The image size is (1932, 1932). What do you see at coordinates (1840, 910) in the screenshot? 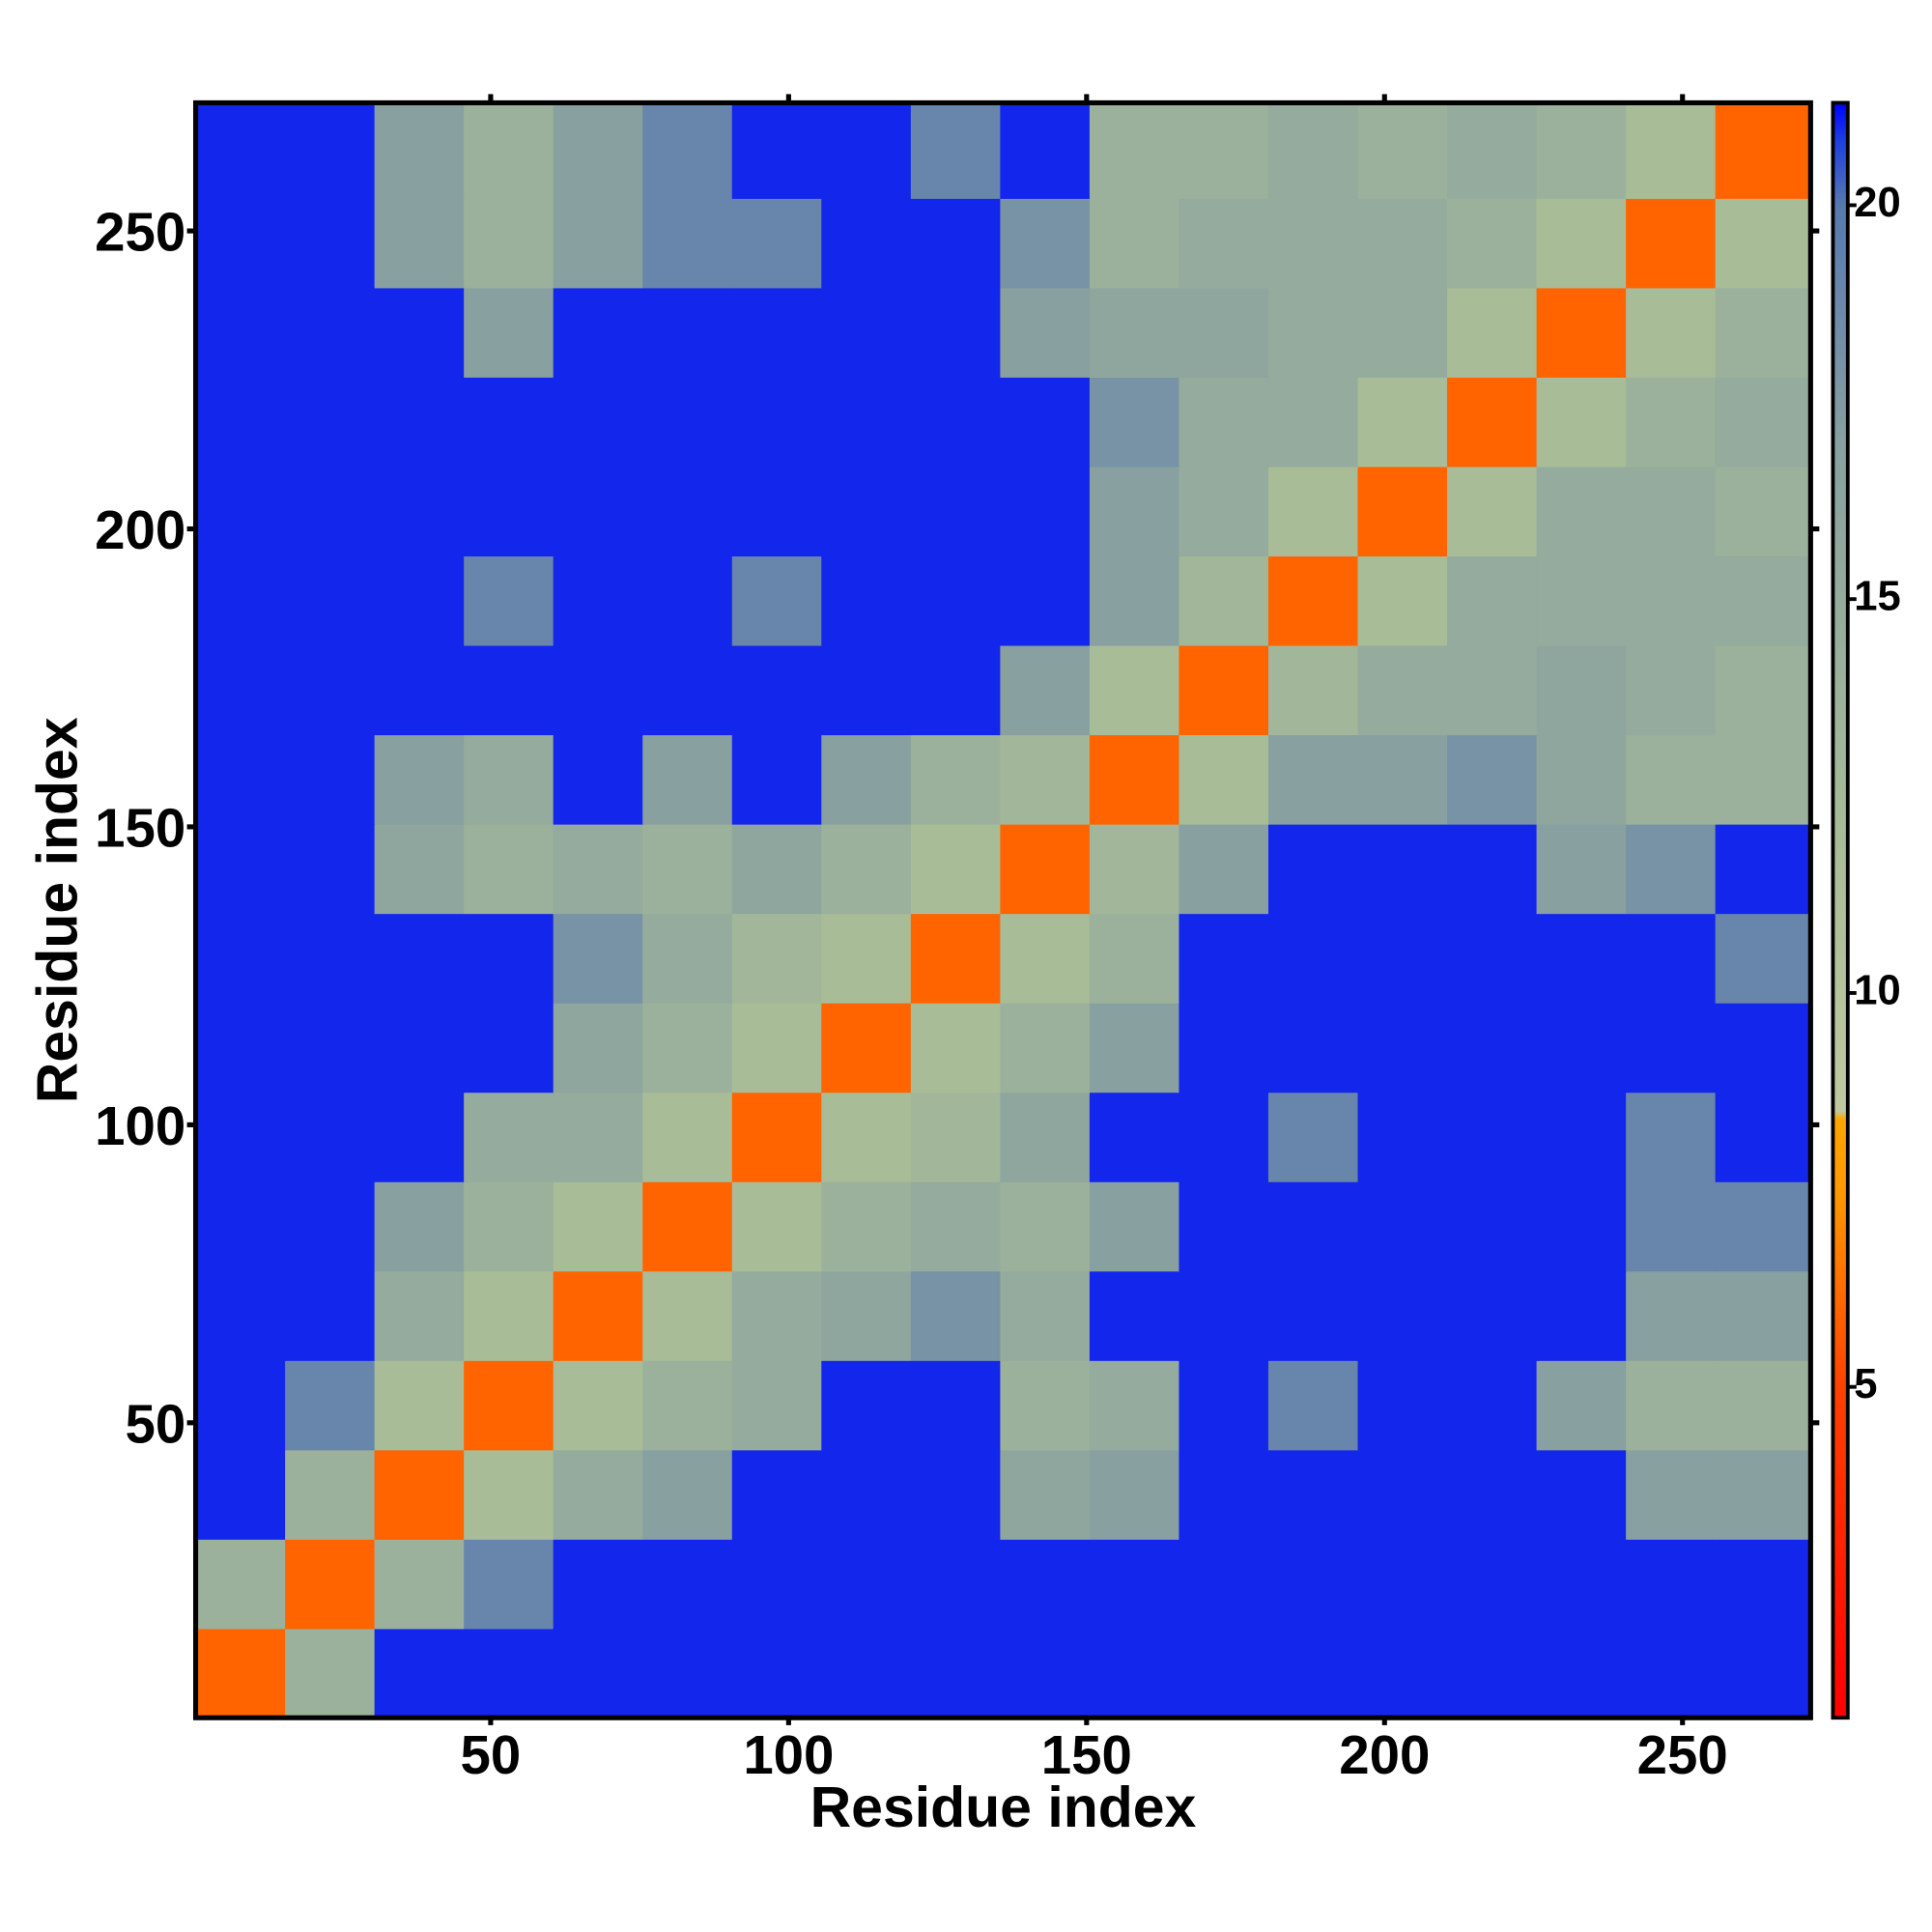
I see `colorbar` at bounding box center [1840, 910].